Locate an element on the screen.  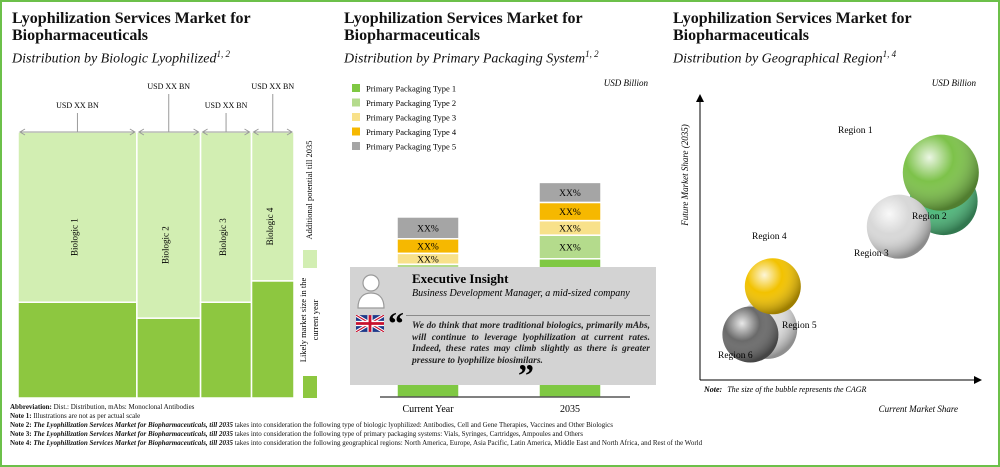
legend-current-swatch is located at coordinates (310, 387).